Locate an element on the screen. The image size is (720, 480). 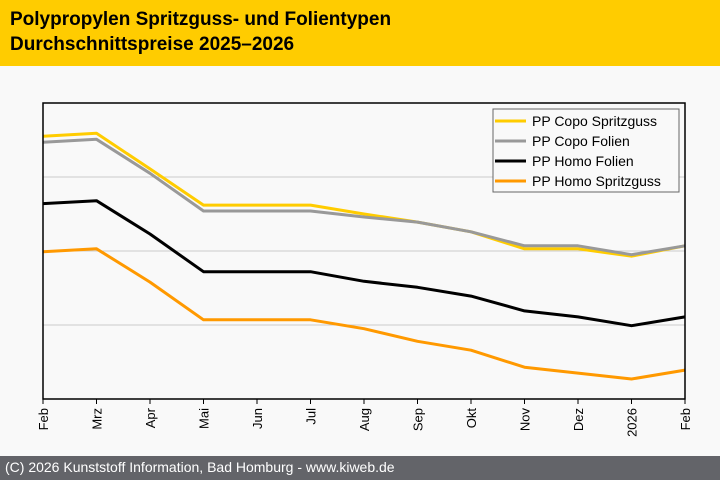
x-tick-label: 2026 is located at coordinates (632, 422).